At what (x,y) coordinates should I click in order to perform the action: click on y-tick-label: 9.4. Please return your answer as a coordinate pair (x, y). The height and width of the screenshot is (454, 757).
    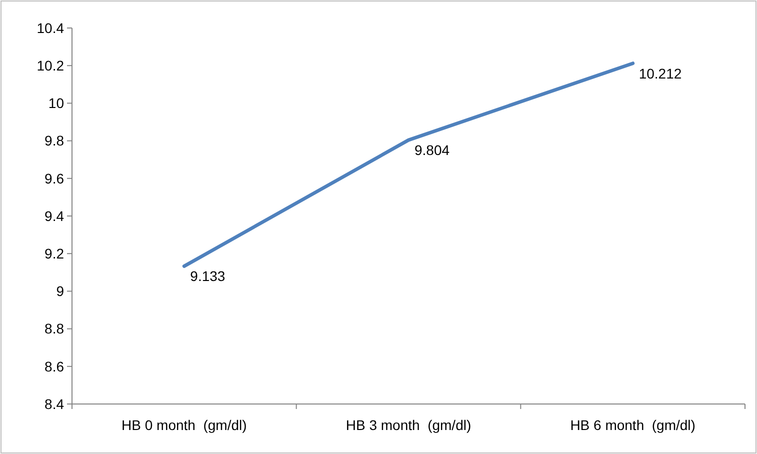
    Looking at the image, I should click on (54, 216).